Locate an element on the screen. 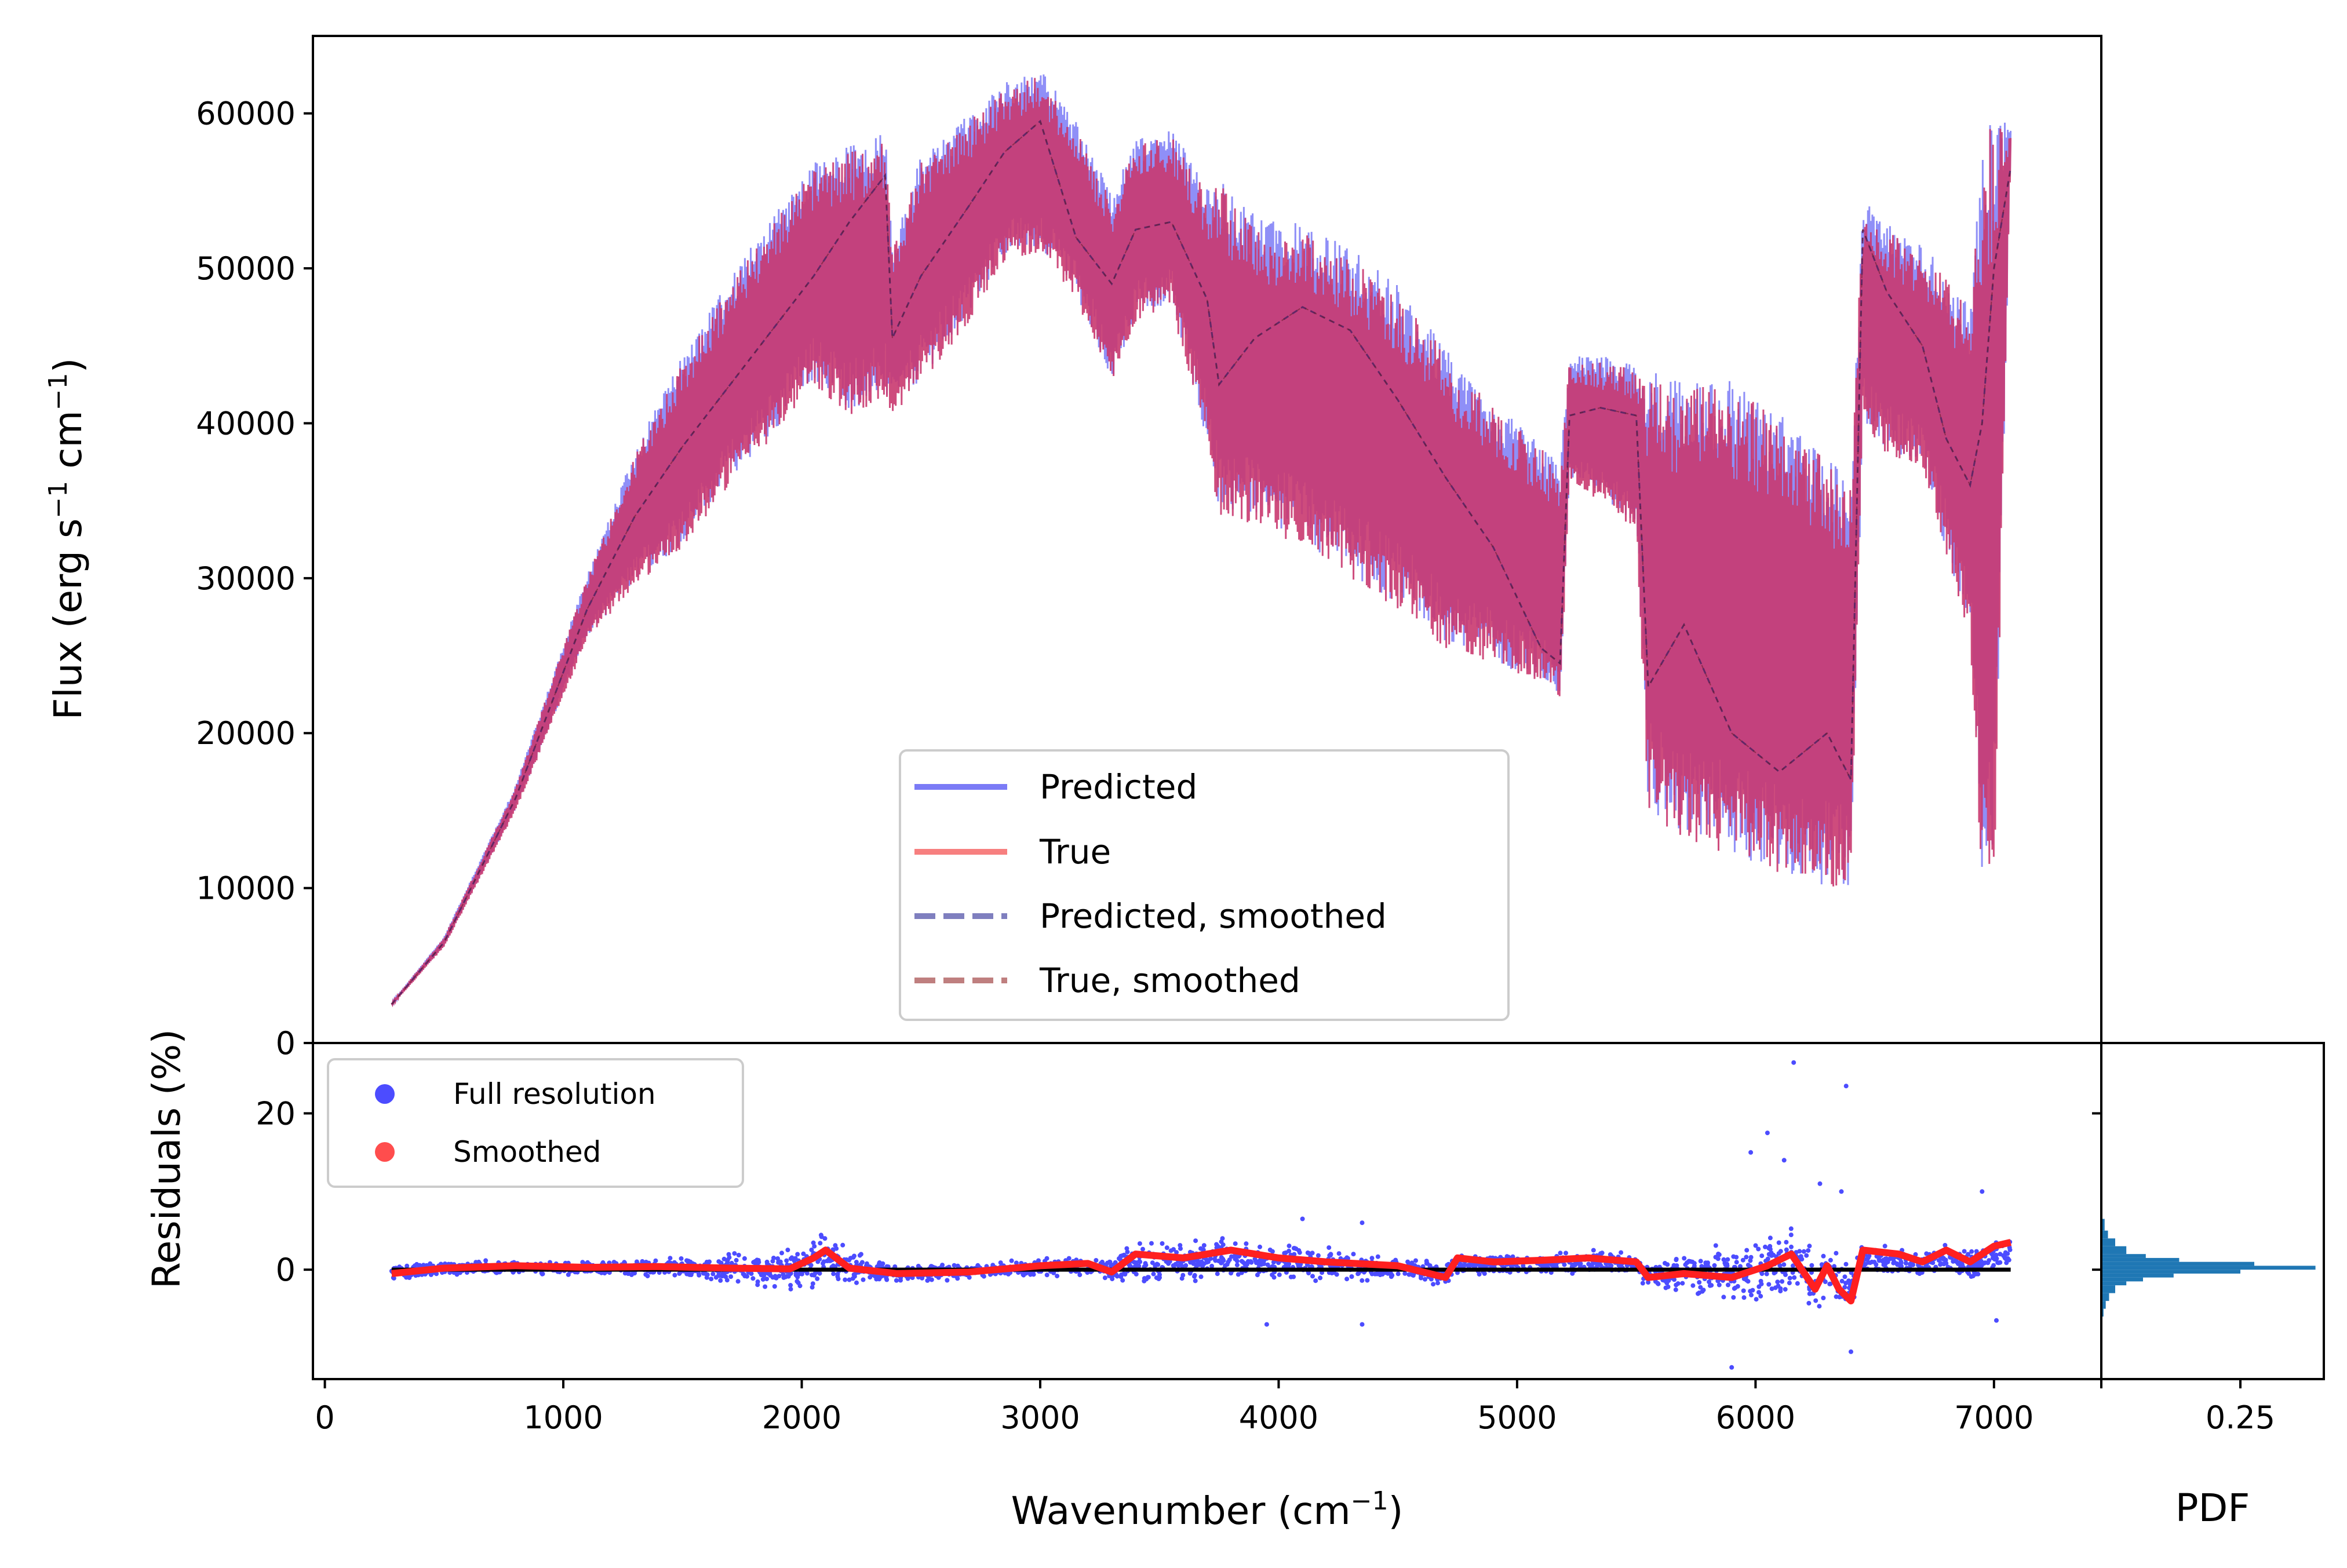 Image resolution: width=2347 pixels, height=1568 pixels. main-y-tick-label: 60000 is located at coordinates (246, 114).